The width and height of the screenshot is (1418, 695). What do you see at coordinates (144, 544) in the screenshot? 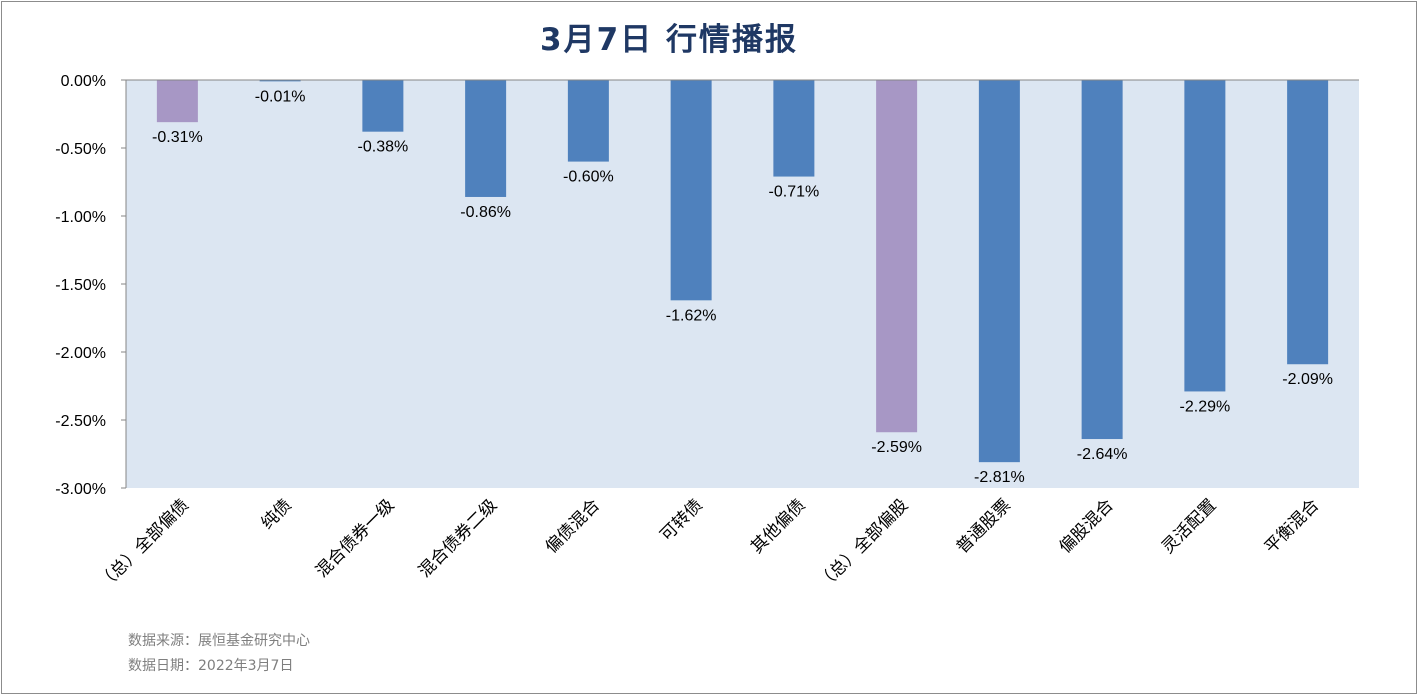
I see `category-label: （总）全部偏债` at bounding box center [144, 544].